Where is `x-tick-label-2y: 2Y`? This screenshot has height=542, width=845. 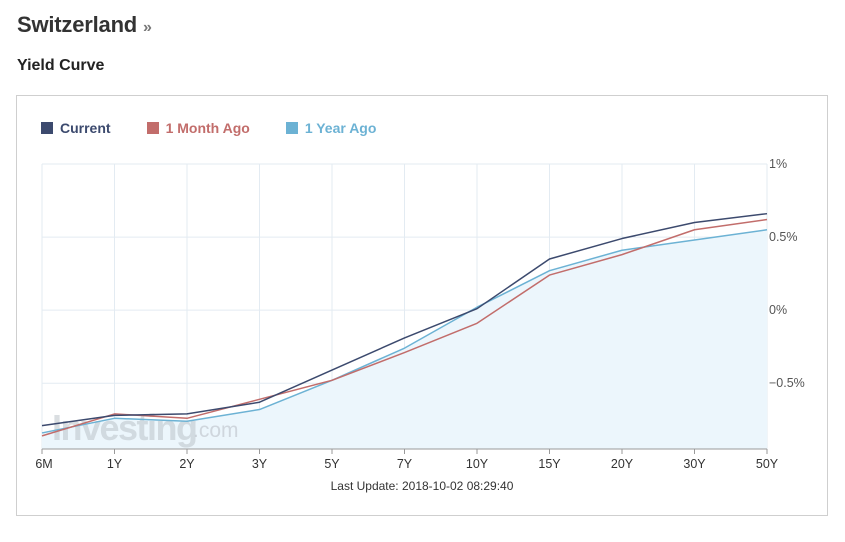
x-tick-label-2y: 2Y is located at coordinates (187, 464).